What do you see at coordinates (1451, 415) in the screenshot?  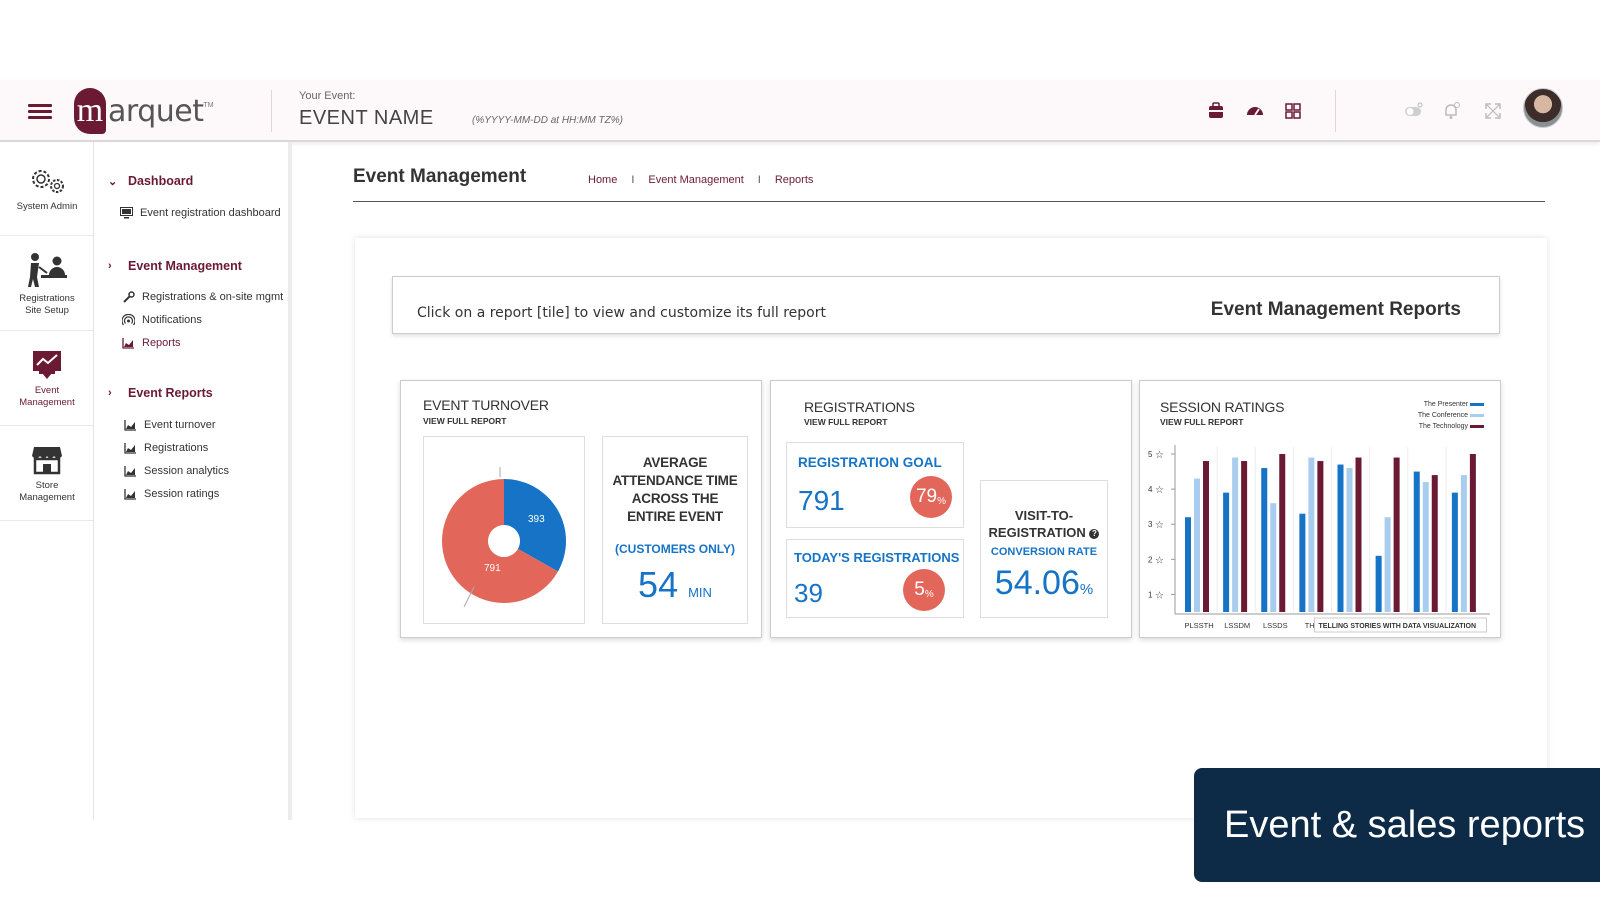 I see `legend-item: The Conference` at bounding box center [1451, 415].